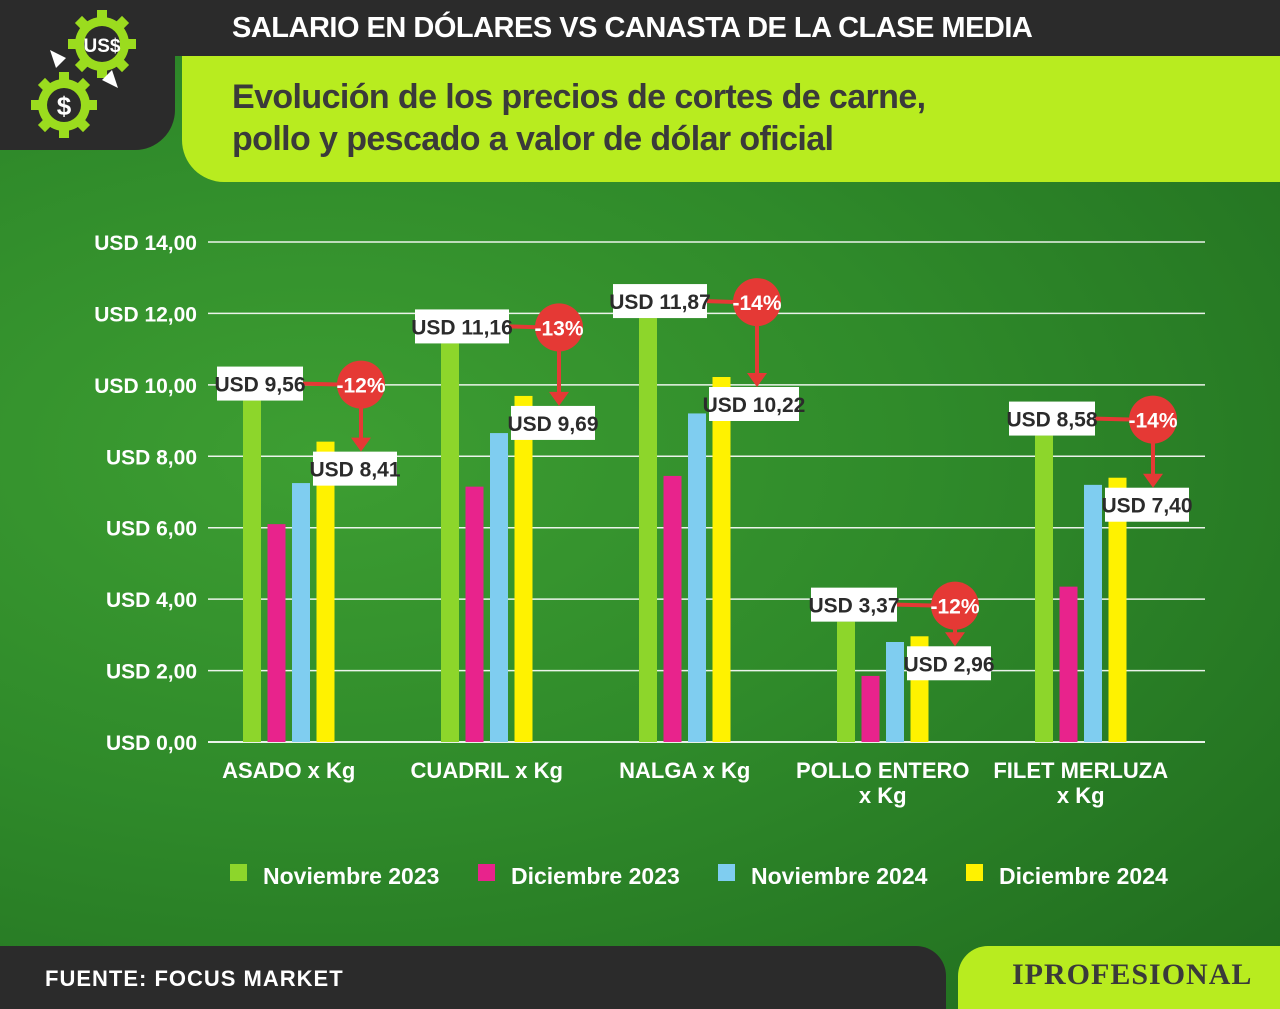 This screenshot has width=1280, height=1009. Describe the element at coordinates (151, 457) in the screenshot. I see `y-tick-label: USD 8,00` at that location.